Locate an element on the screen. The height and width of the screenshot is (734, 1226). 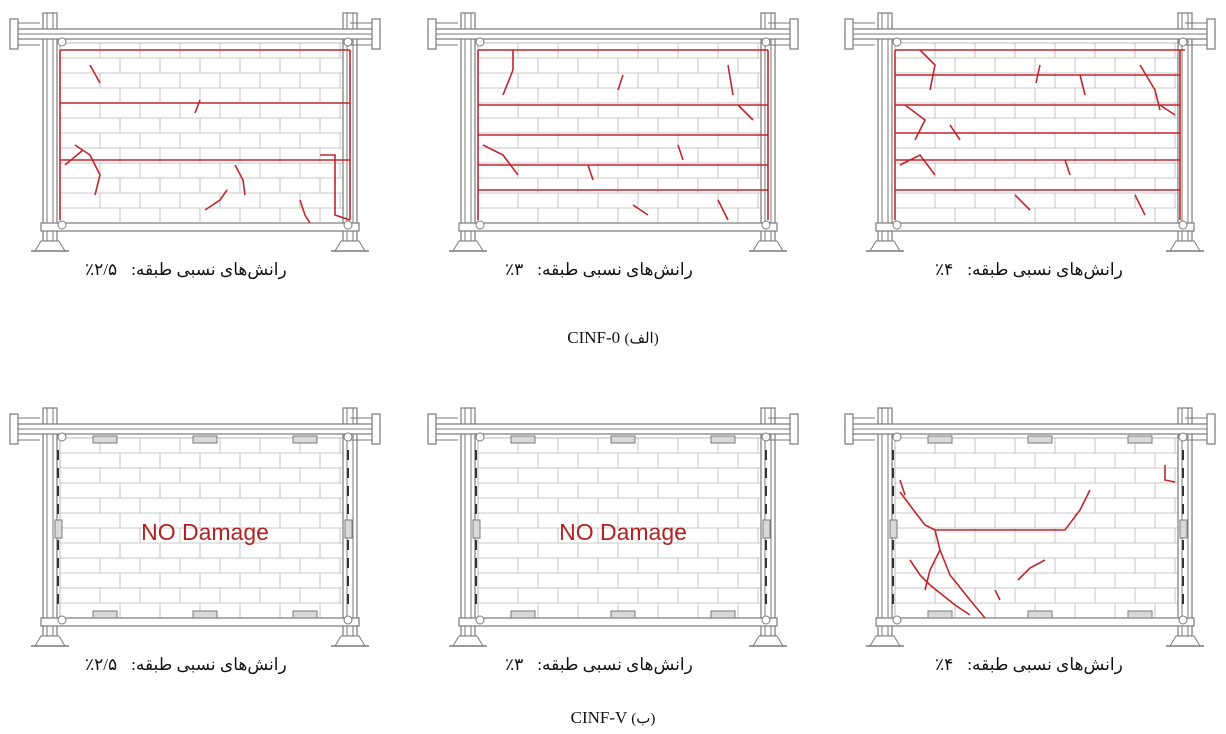
caption-b-3: رانش‌های نسبی طبقه: ٪۴ is located at coordinates (1029, 665).